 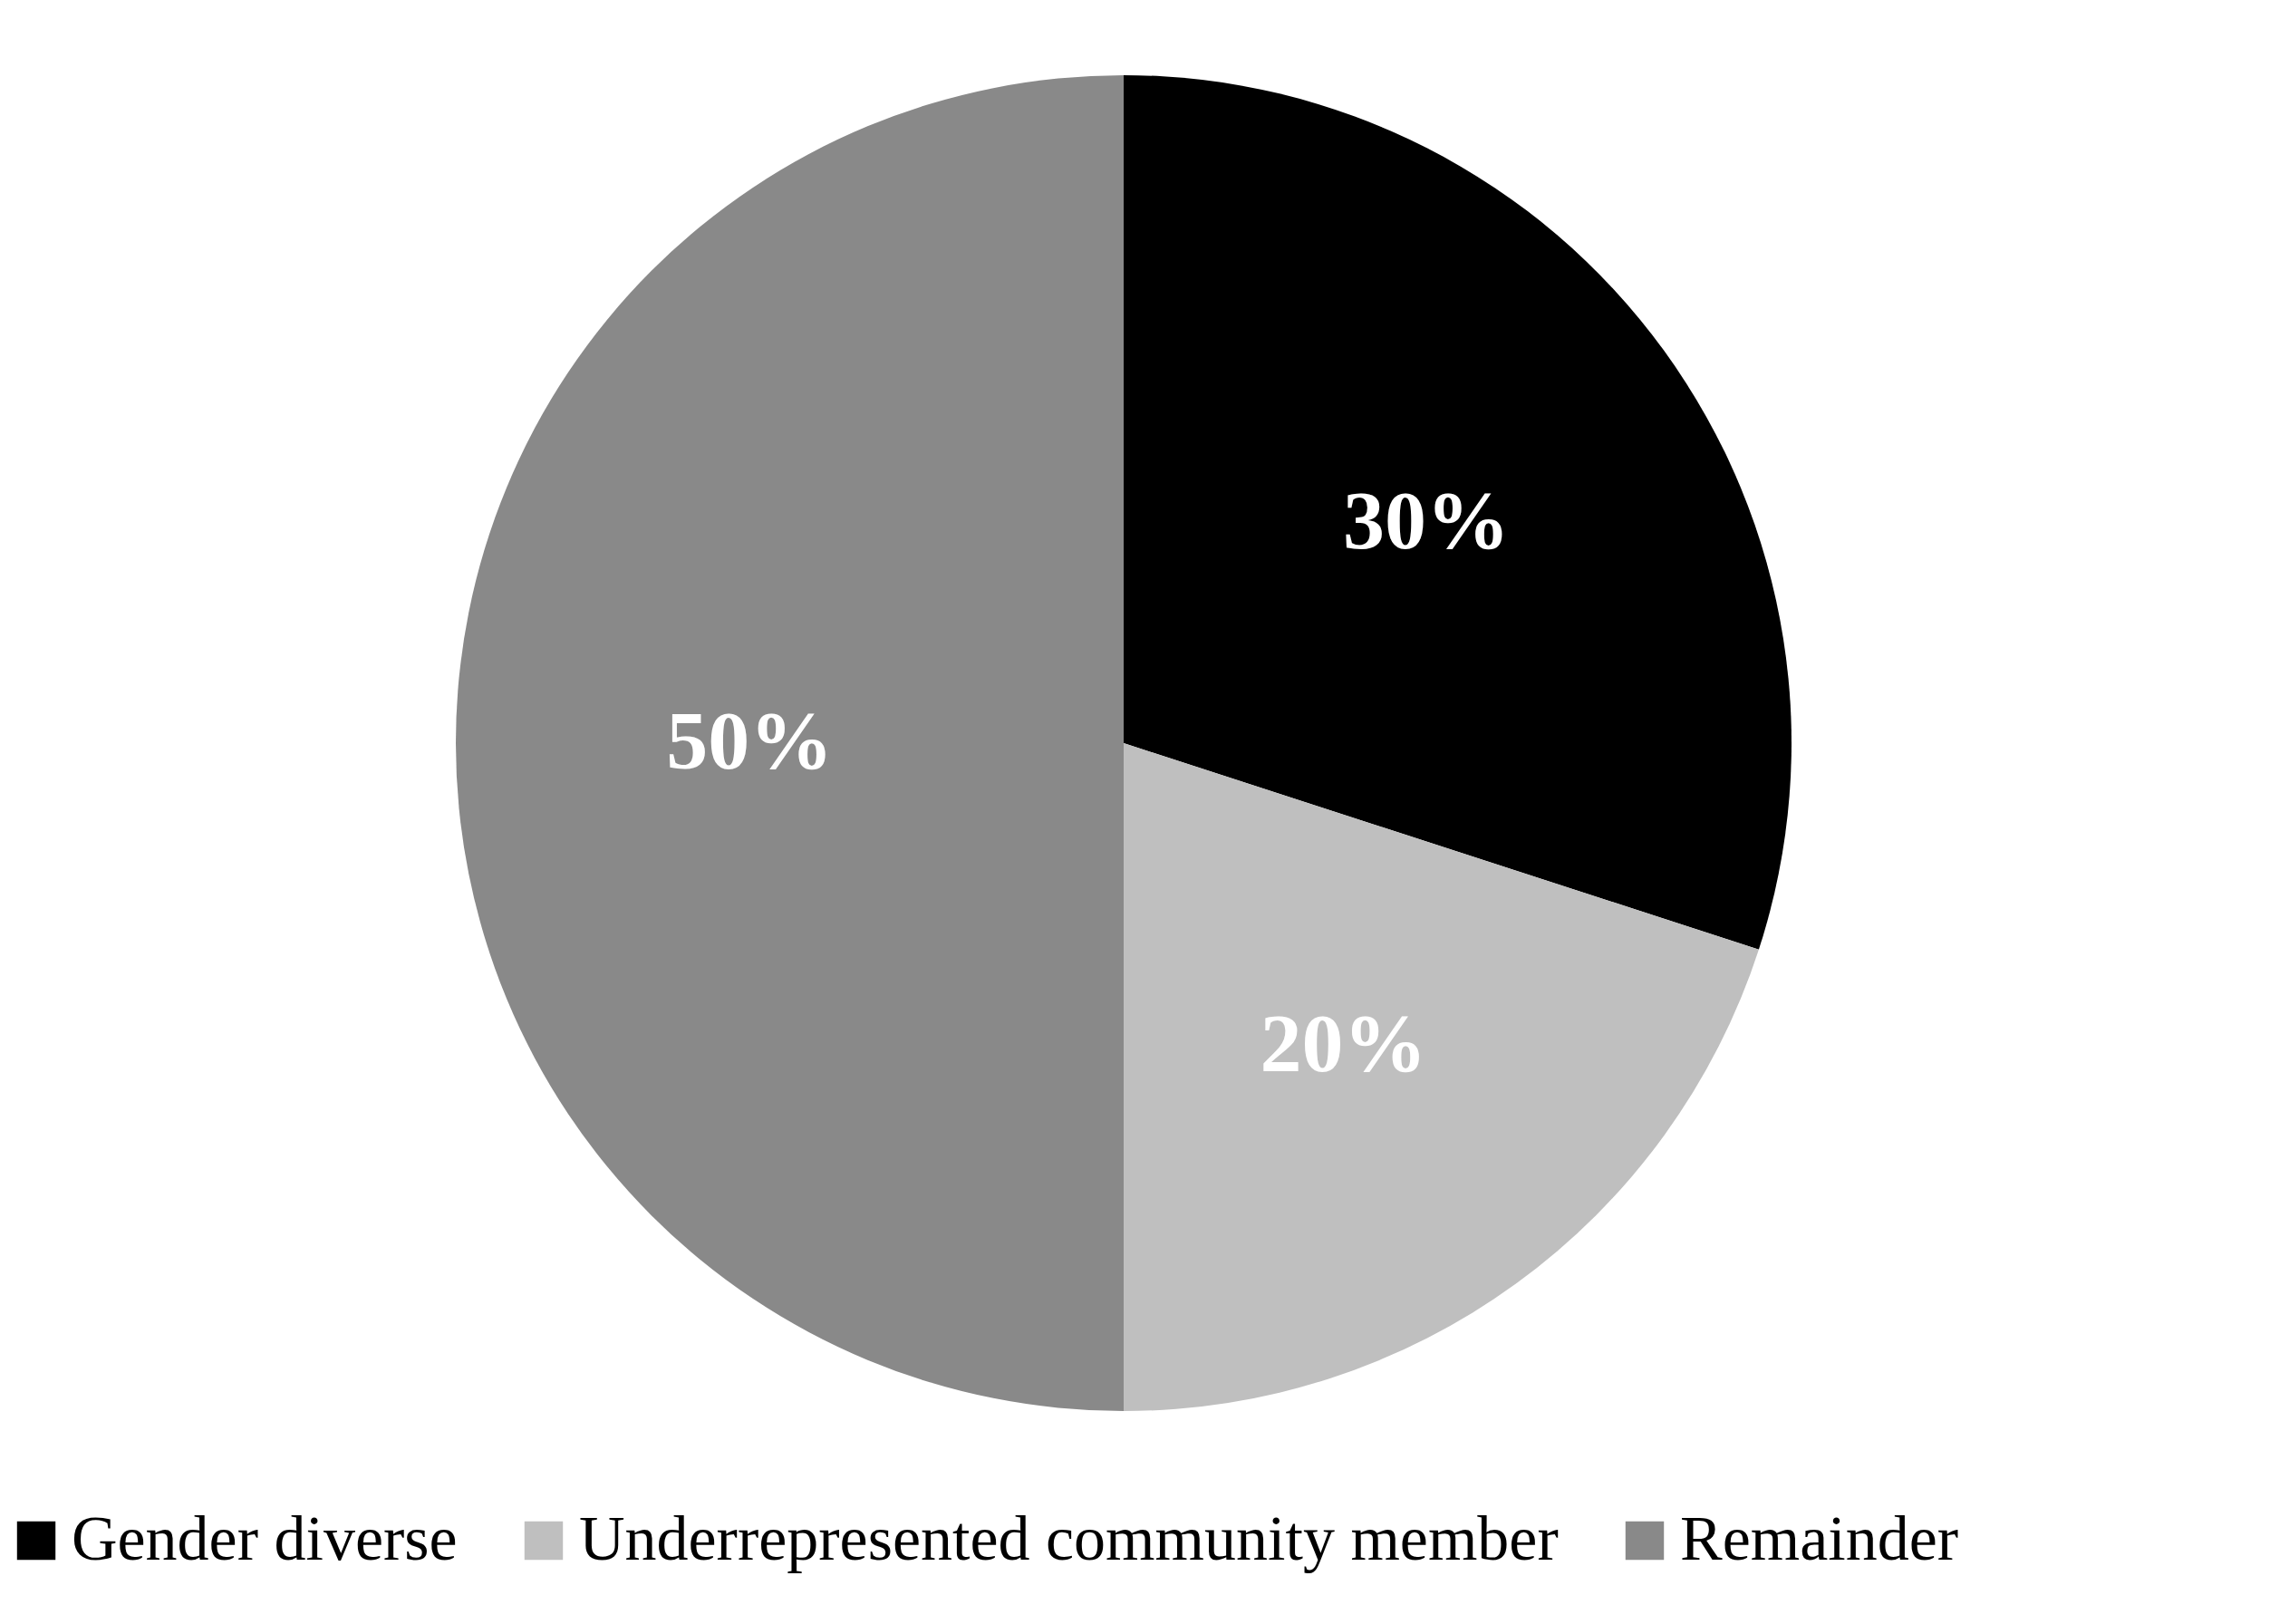 What do you see at coordinates (1820, 1538) in the screenshot?
I see `legend-label: Remainder` at bounding box center [1820, 1538].